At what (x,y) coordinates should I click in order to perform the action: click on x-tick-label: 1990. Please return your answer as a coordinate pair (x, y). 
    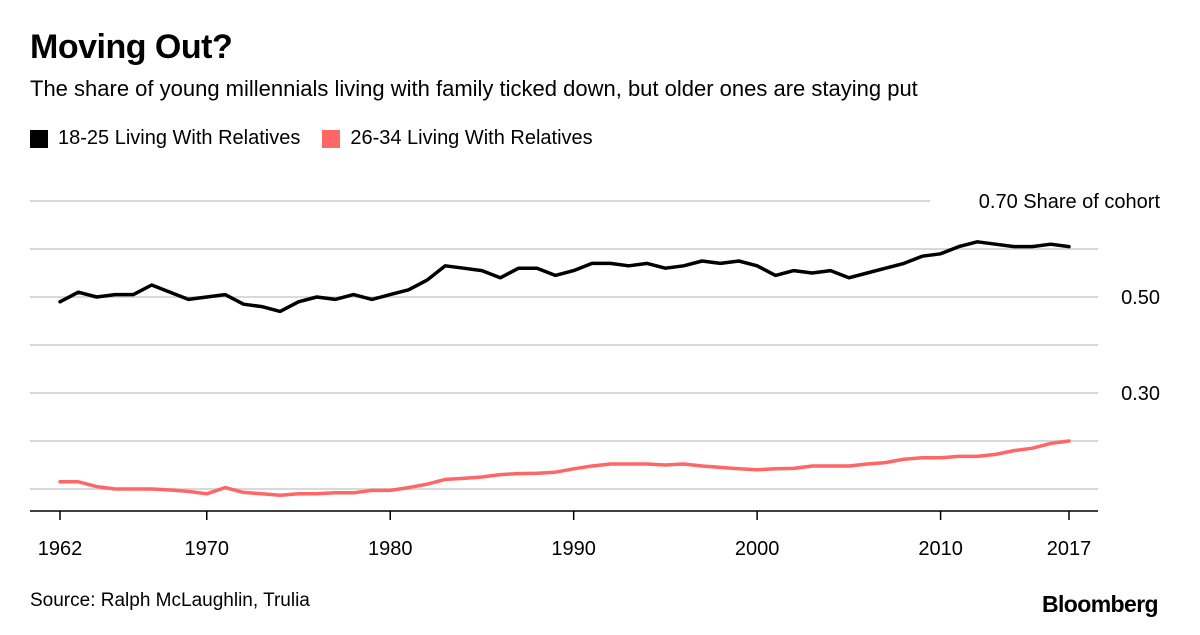
    Looking at the image, I should click on (573, 549).